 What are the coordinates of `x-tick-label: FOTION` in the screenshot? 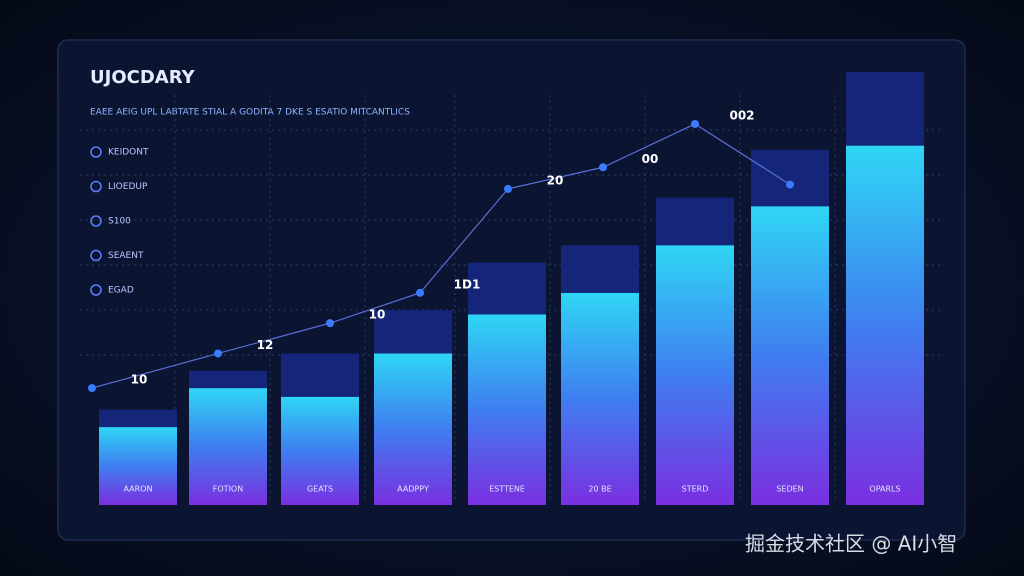 It's located at (228, 489).